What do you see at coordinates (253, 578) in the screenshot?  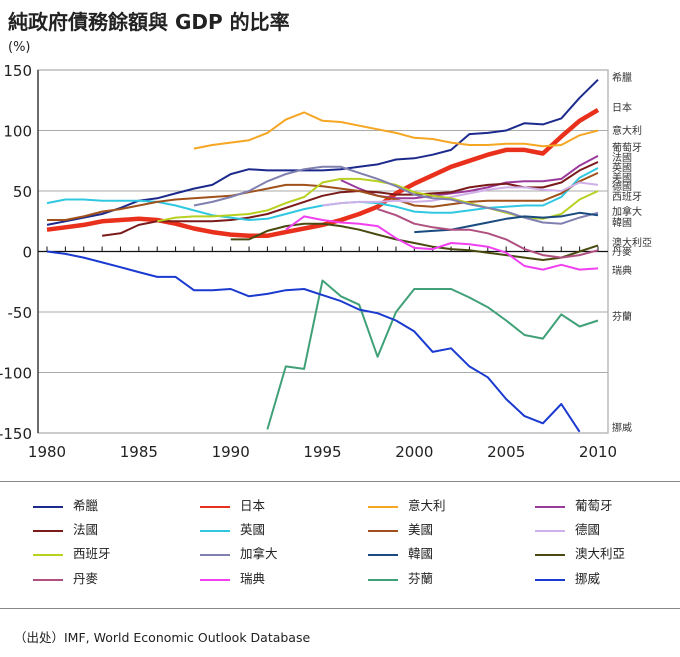 I see `legend-label: 瑞典` at bounding box center [253, 578].